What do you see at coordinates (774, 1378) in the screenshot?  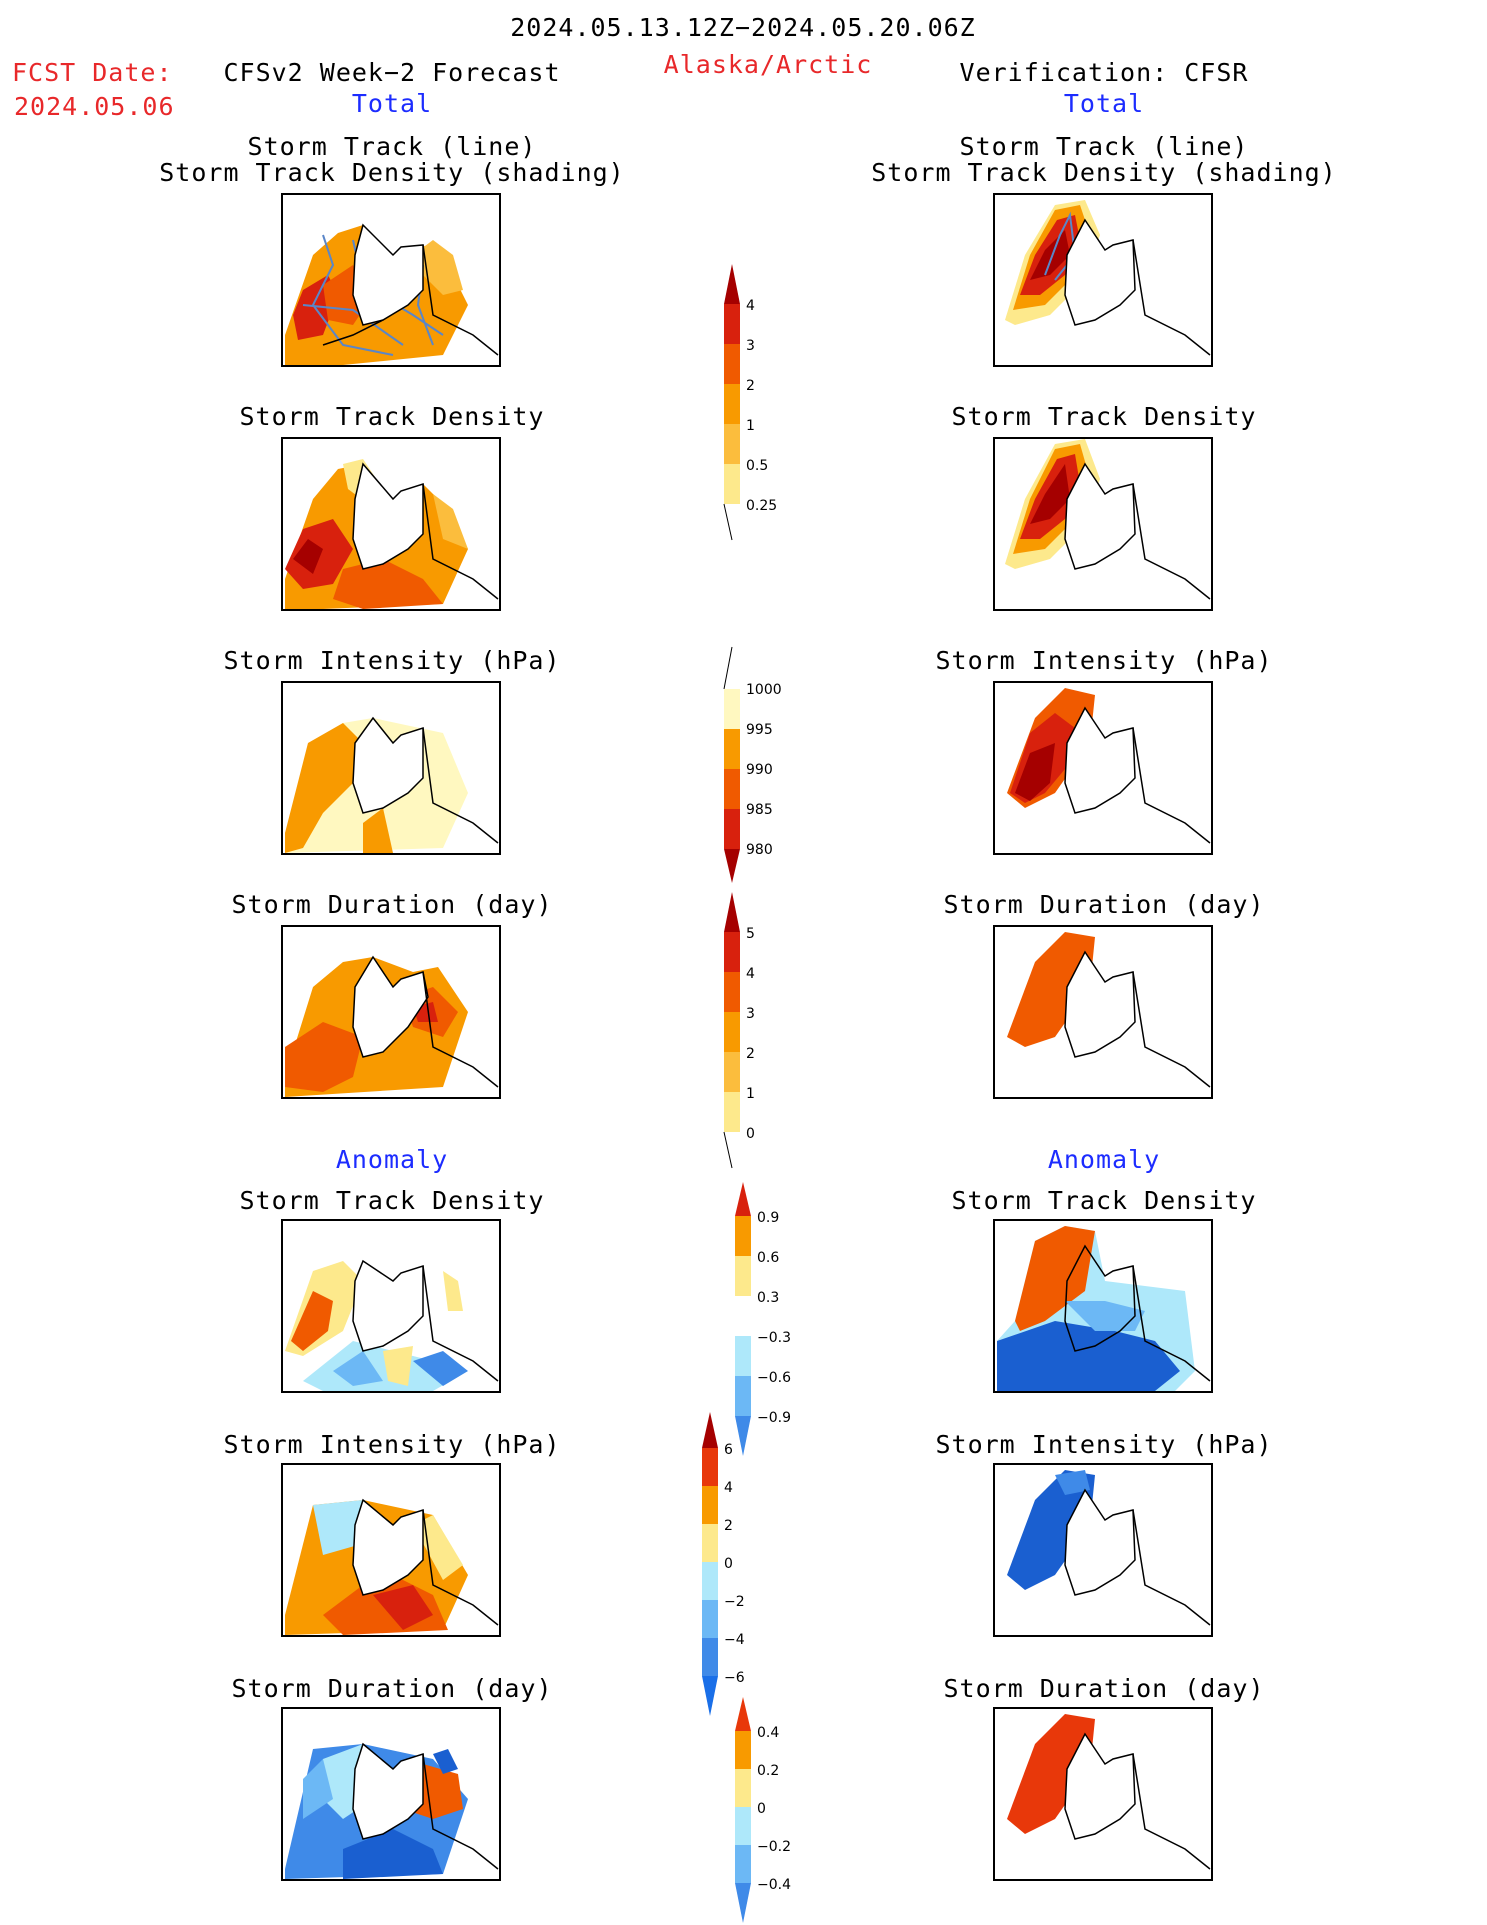 I see `cbar-label: −0.6` at bounding box center [774, 1378].